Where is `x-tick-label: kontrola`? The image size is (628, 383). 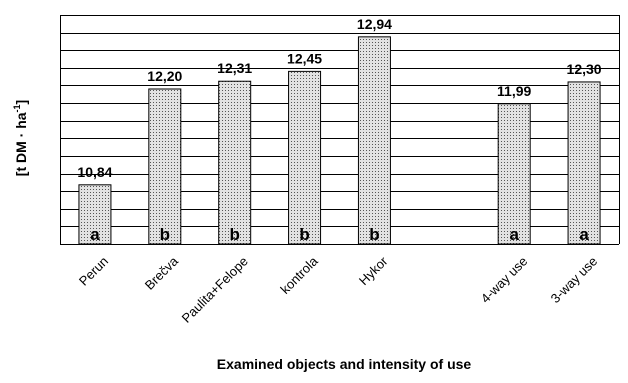
x-tick-label: kontrola is located at coordinates (299, 275).